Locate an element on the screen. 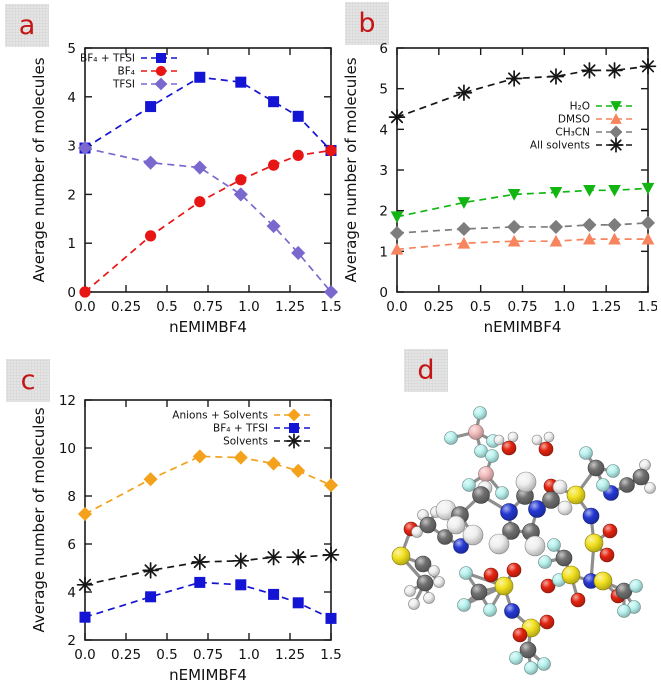 The image size is (661, 687). y-tick-label: 10 is located at coordinates (67, 449).